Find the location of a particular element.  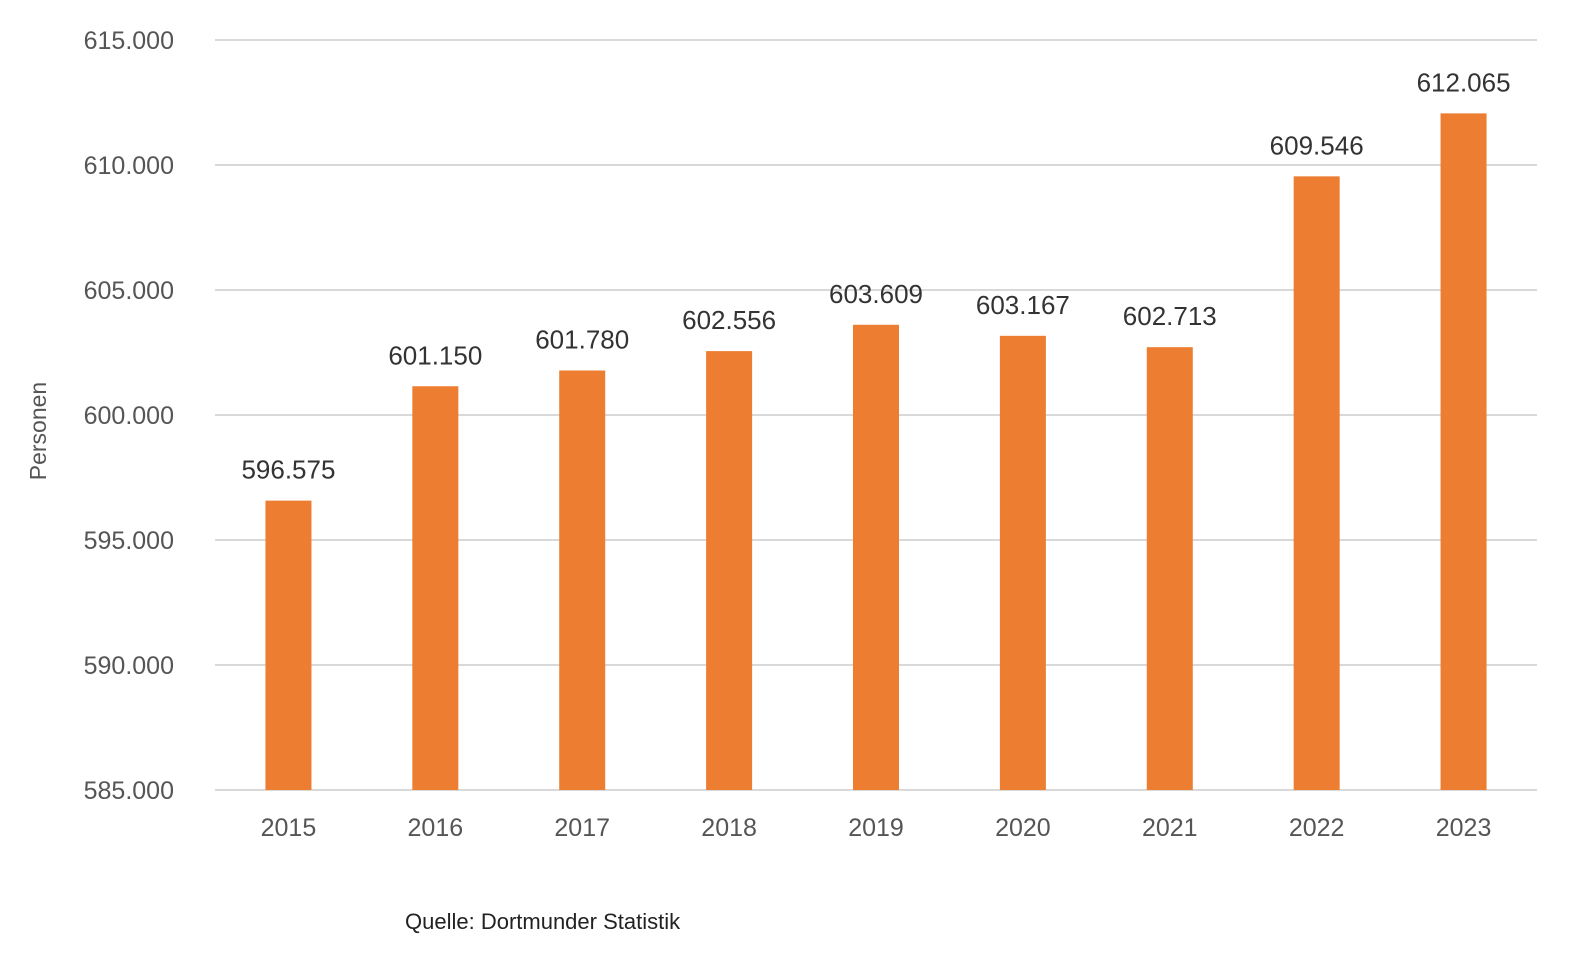

data-label-2019: 603.609 is located at coordinates (876, 294).